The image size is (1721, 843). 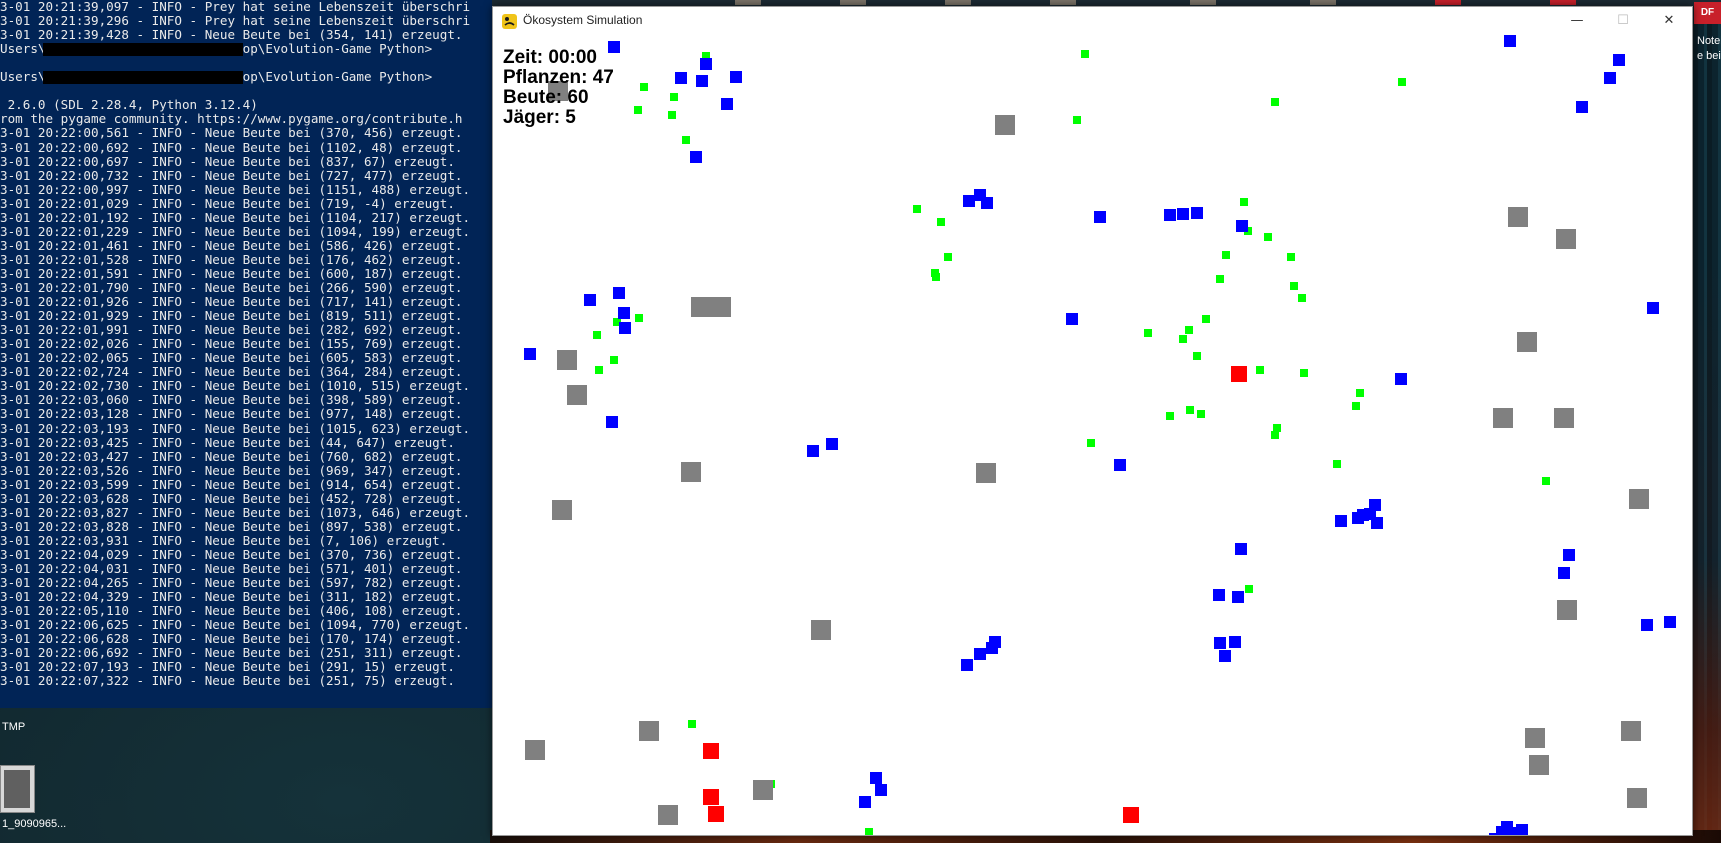 I want to click on hud-time: Zeit: 00:00, so click(x=550, y=57).